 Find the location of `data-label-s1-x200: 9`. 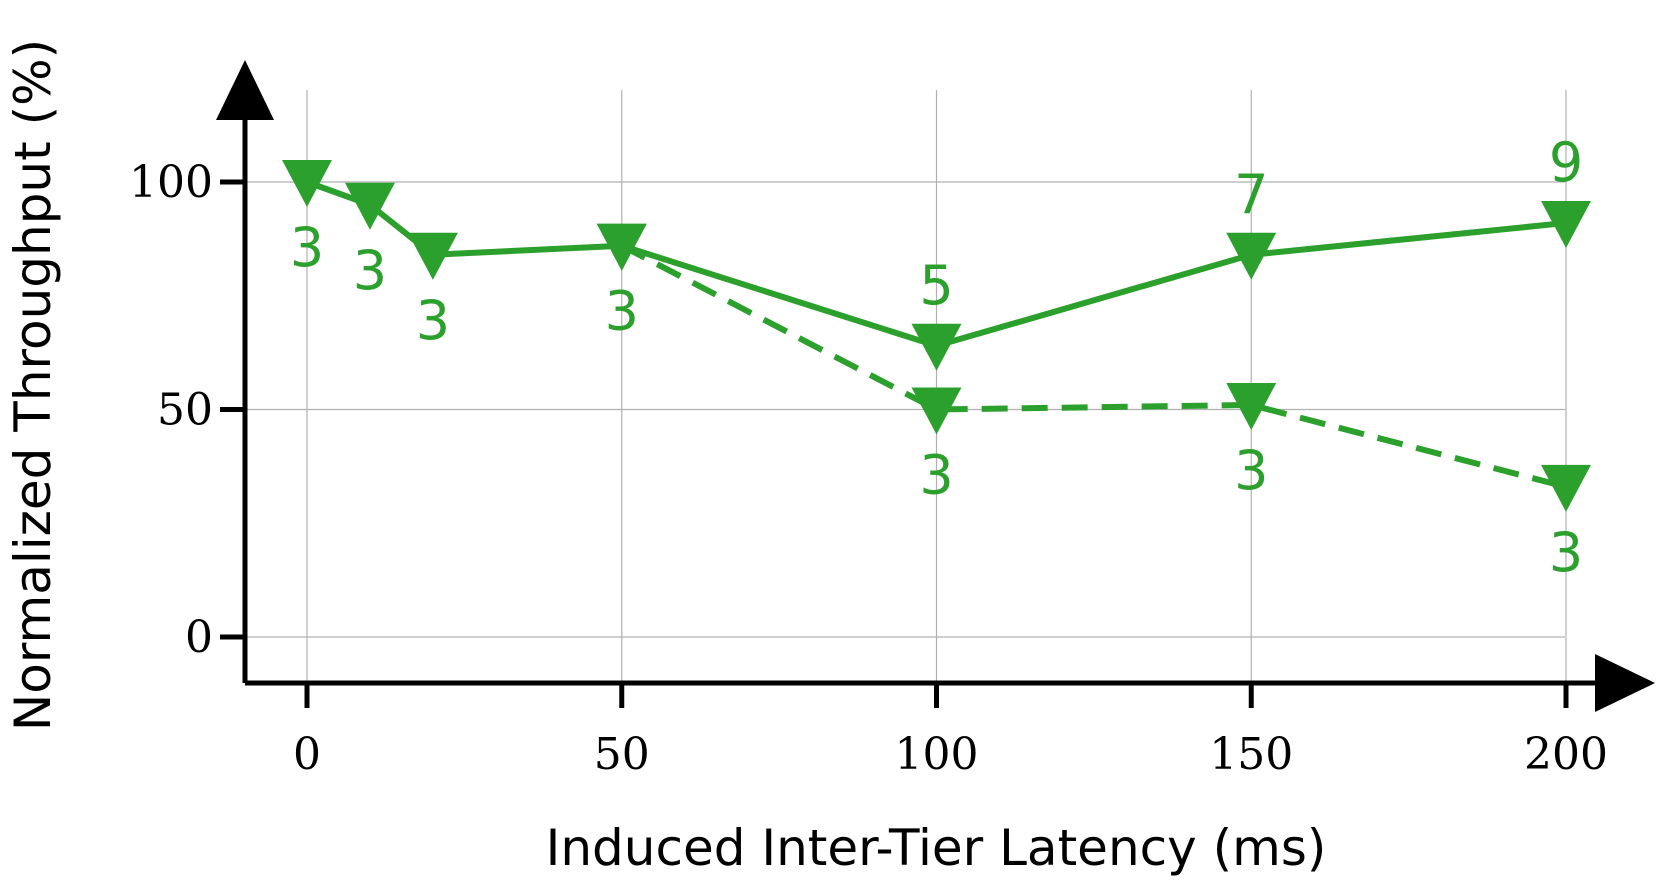

data-label-s1-x200: 9 is located at coordinates (1566, 162).